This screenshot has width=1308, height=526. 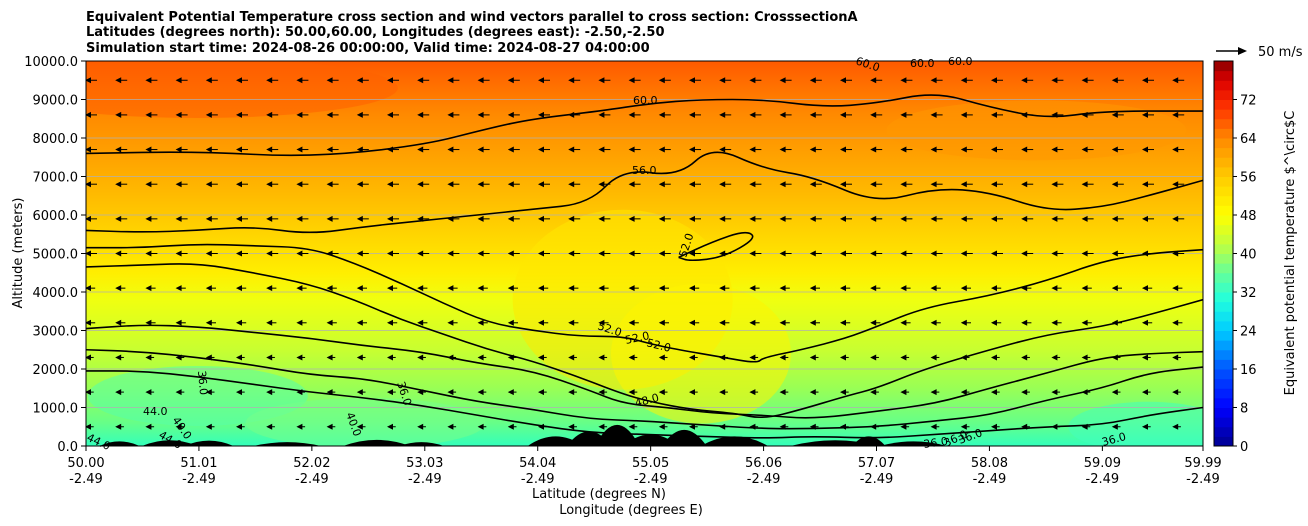 I want to click on x-tick-label-lat: 58.08, so click(x=989, y=463).